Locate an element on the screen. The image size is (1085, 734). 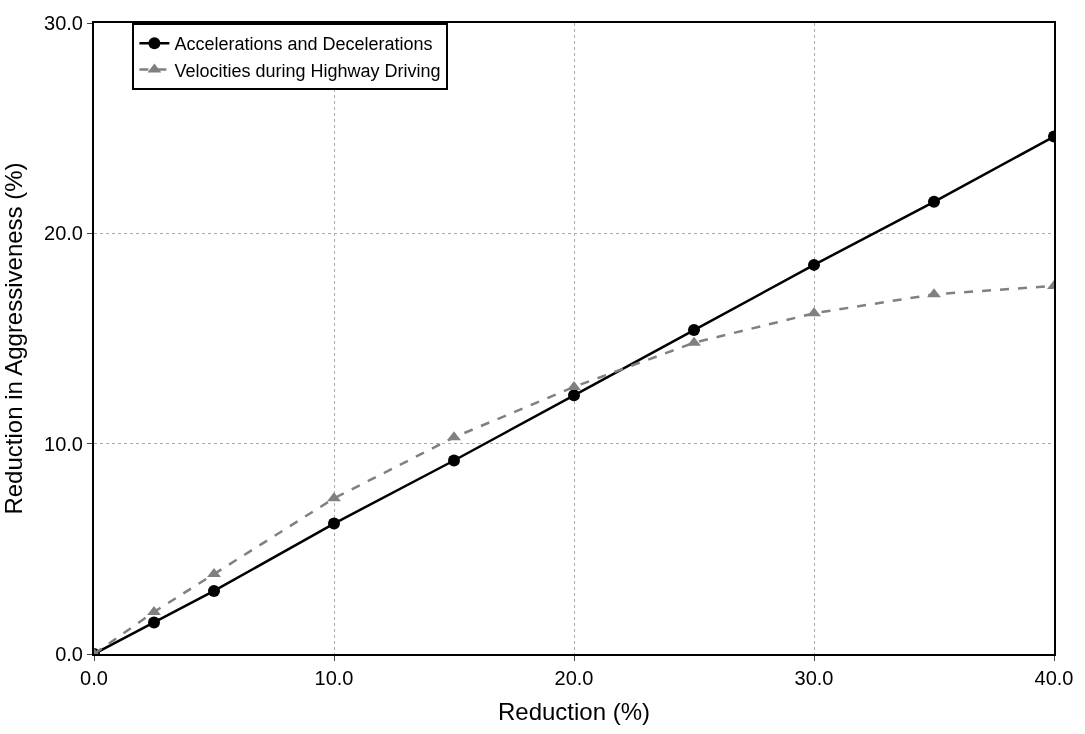
y-tick-label: 20.0 is located at coordinates (63, 233).